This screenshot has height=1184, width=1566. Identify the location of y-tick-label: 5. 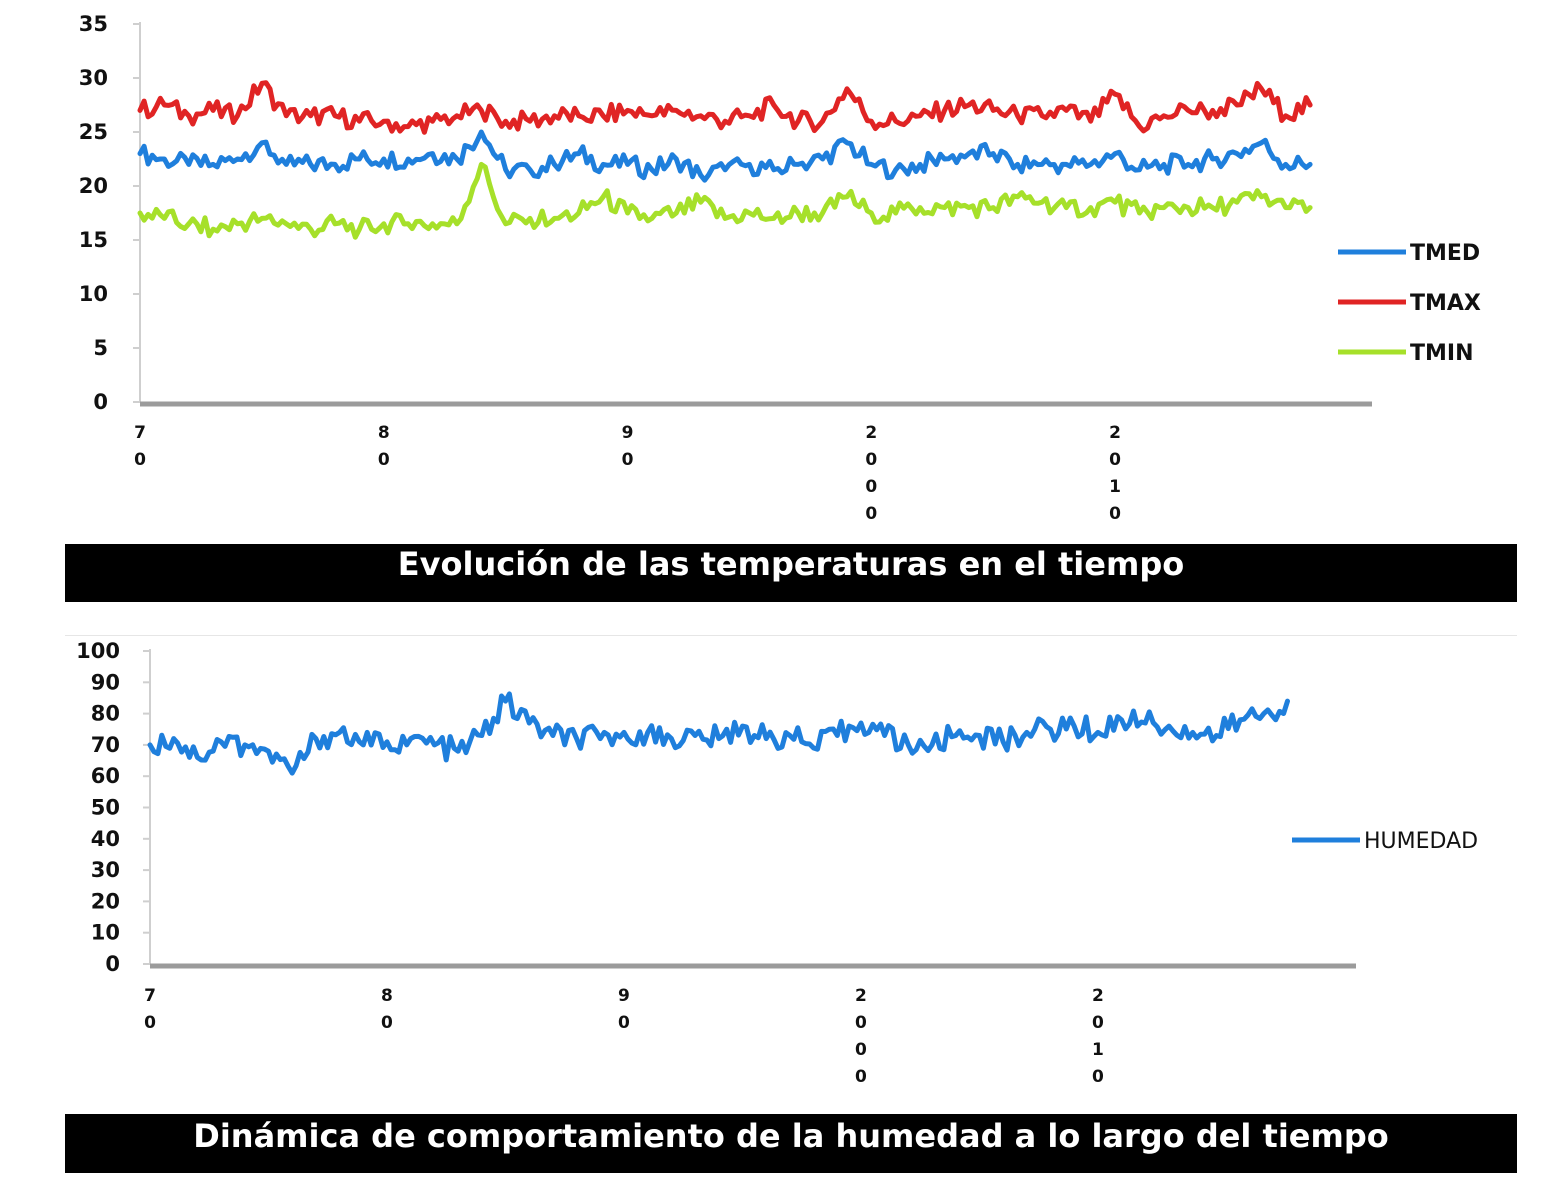
(100, 348).